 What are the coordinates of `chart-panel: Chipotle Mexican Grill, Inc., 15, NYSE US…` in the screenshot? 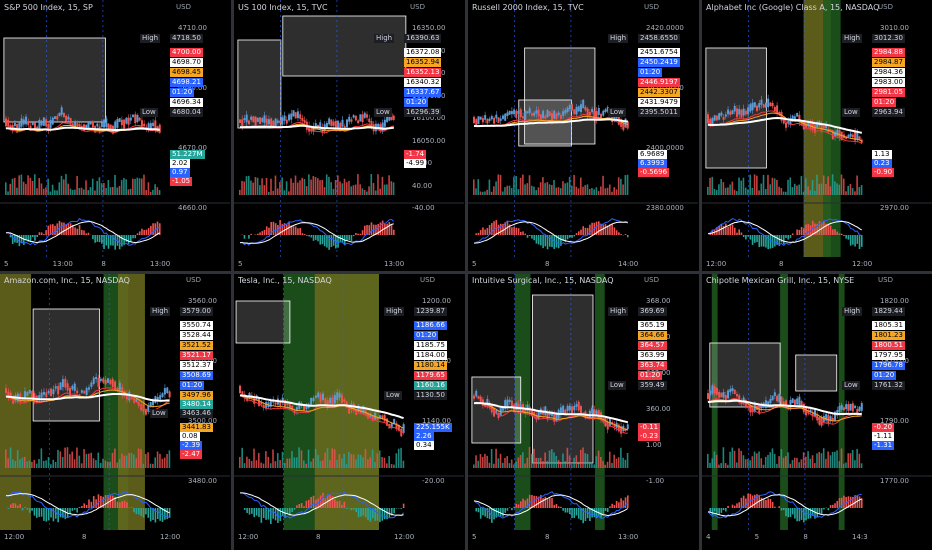 It's located at (817, 408).